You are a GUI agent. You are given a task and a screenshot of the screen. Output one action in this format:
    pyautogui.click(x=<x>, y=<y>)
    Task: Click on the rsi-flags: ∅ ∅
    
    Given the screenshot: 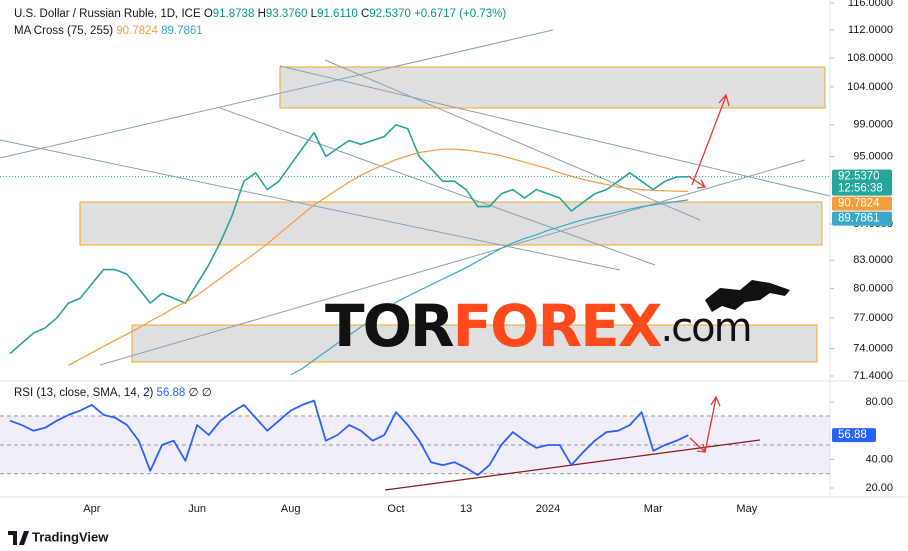 What is the action you would take?
    pyautogui.click(x=200, y=393)
    